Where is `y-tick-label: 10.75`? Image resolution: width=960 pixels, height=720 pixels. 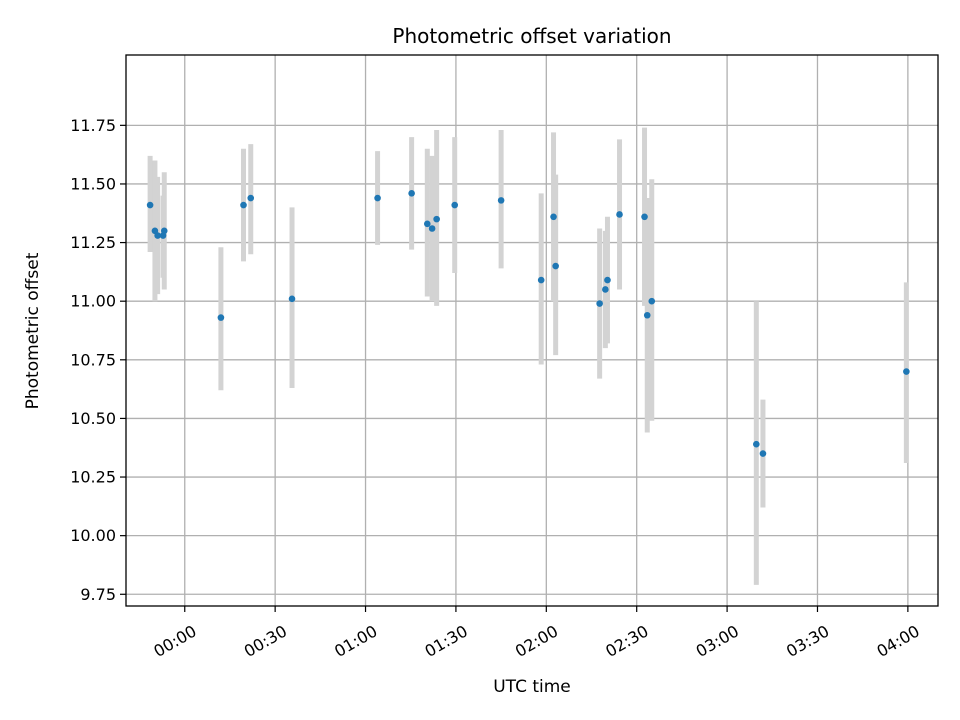
y-tick-label: 10.75 is located at coordinates (93, 359).